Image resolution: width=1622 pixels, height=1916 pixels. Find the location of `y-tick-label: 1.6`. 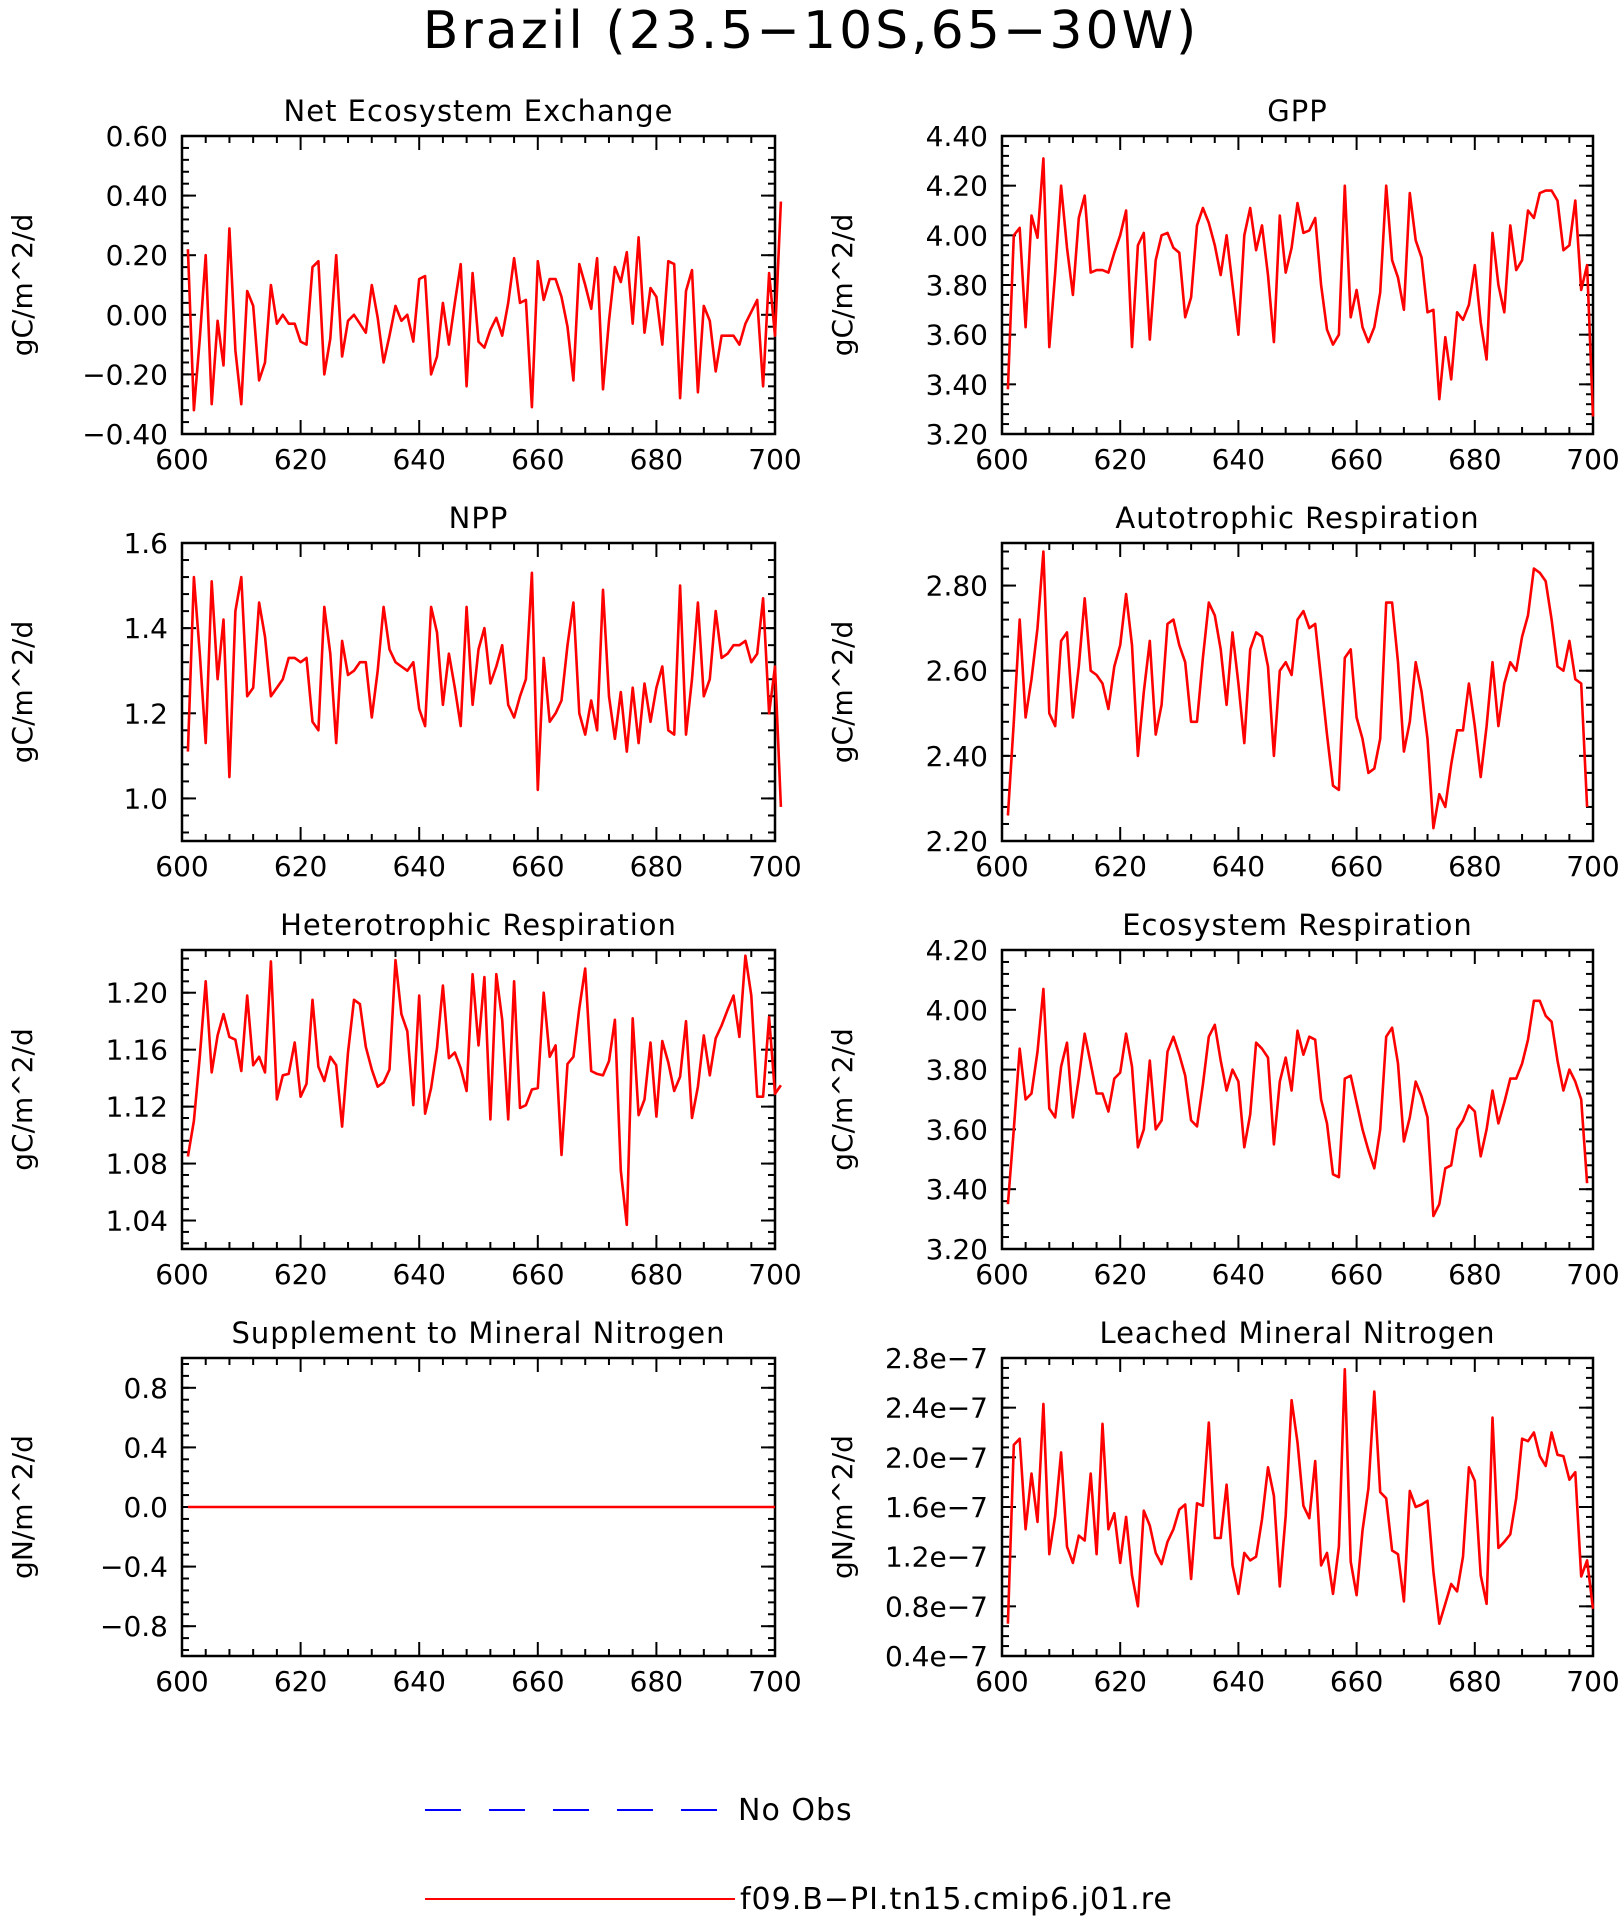

y-tick-label: 1.6 is located at coordinates (145, 543).